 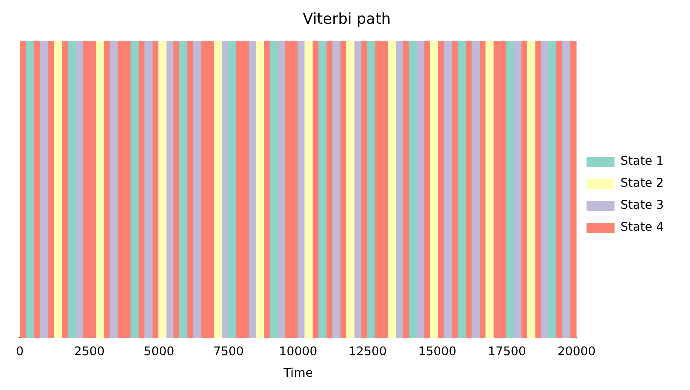 What do you see at coordinates (642, 183) in the screenshot?
I see `legend-label: State 2` at bounding box center [642, 183].